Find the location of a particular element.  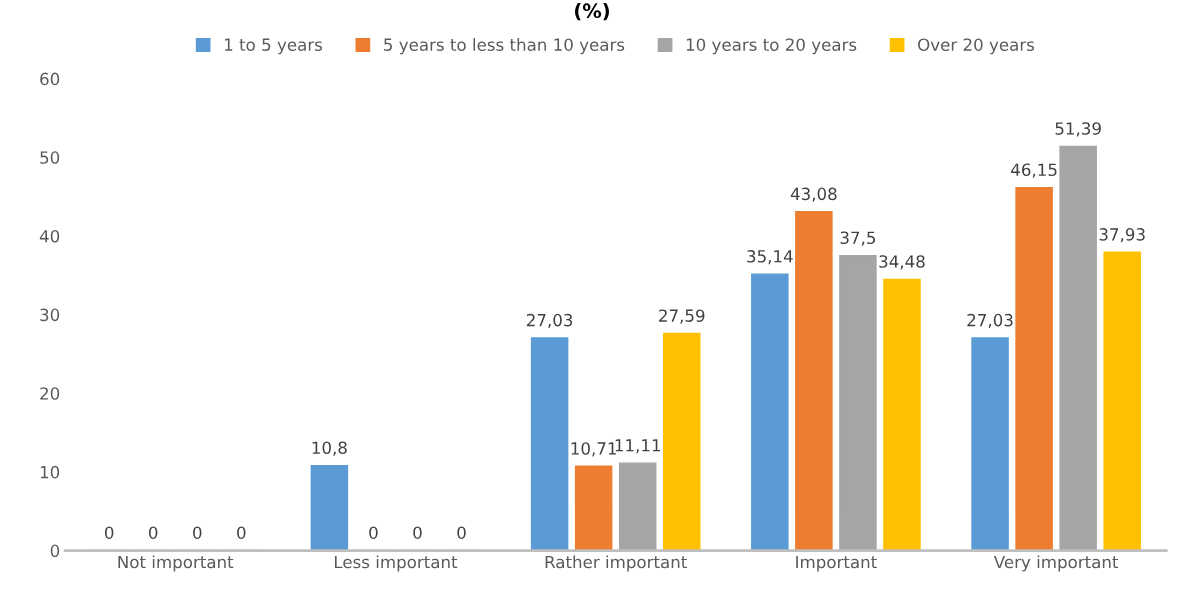

data-label: 34,48 is located at coordinates (902, 262).